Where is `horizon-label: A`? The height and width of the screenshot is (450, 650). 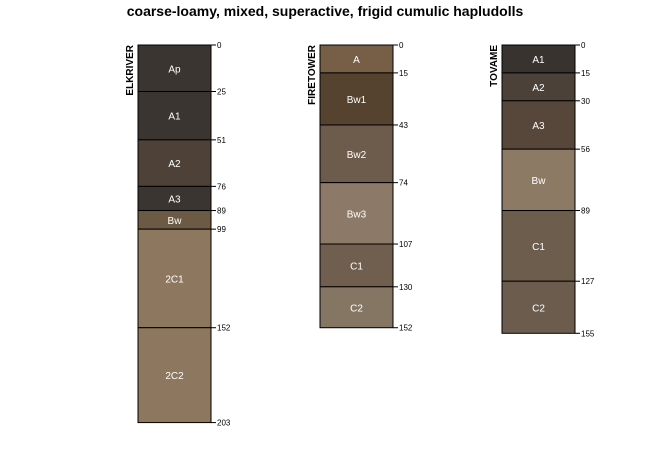 horizon-label: A is located at coordinates (356, 60).